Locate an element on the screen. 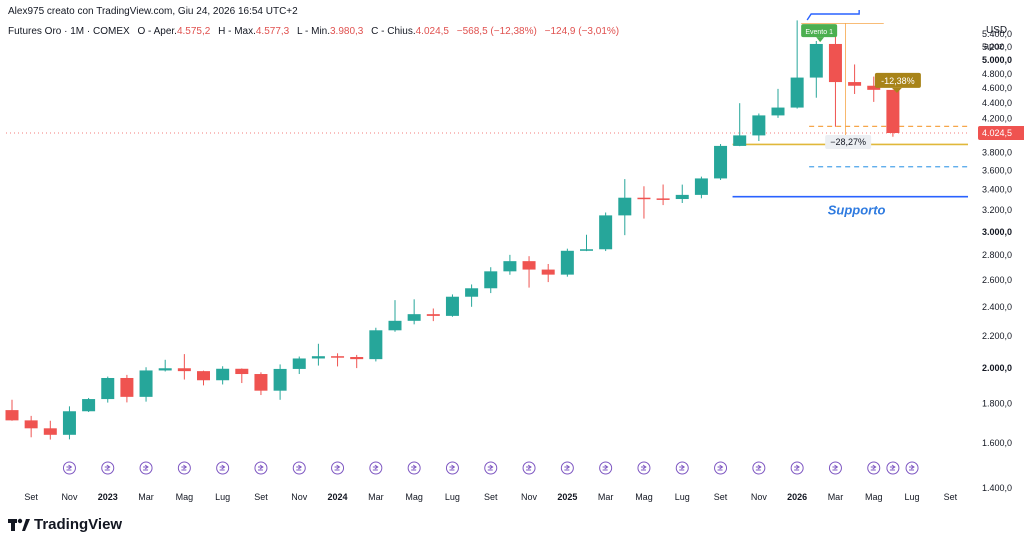 The image size is (1024, 546). event-label: Evento 1 is located at coordinates (819, 32).